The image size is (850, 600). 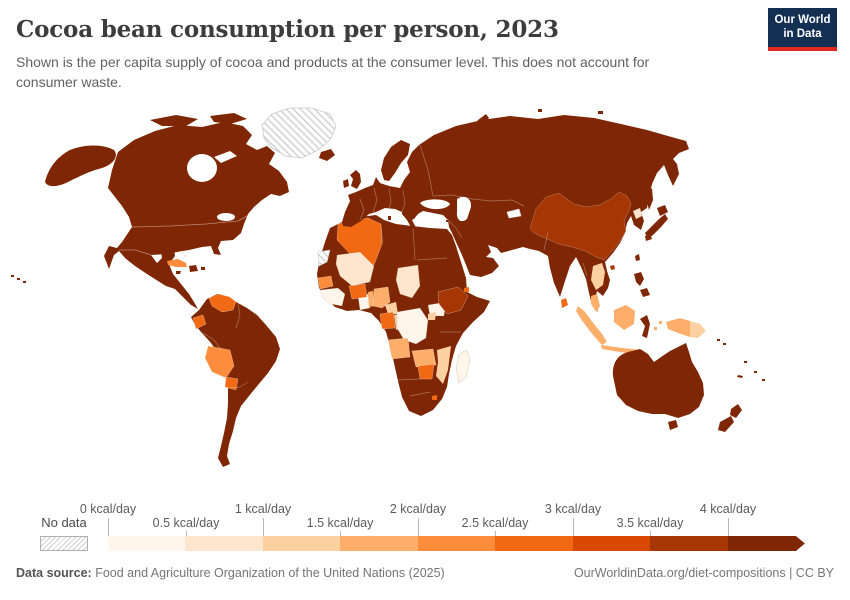 I want to click on region-eswatini, so click(x=434, y=397).